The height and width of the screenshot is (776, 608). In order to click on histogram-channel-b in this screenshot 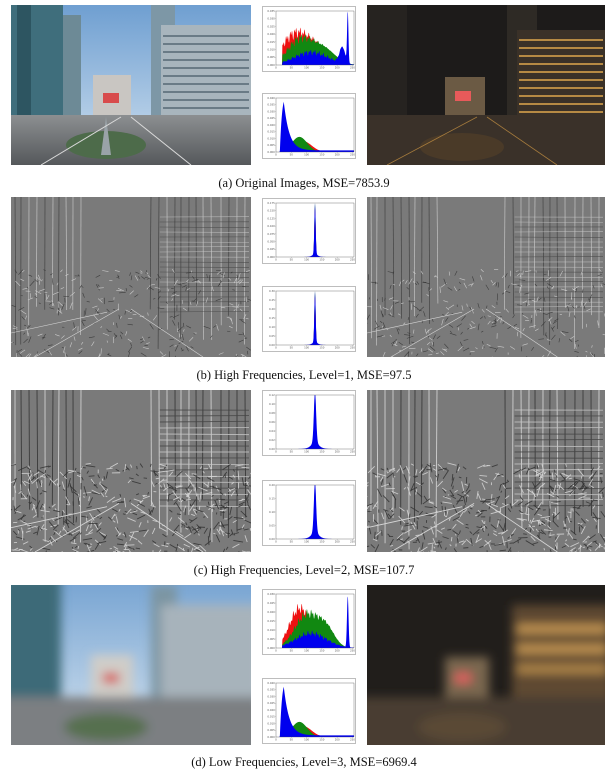, I will do `click(315, 49)`.